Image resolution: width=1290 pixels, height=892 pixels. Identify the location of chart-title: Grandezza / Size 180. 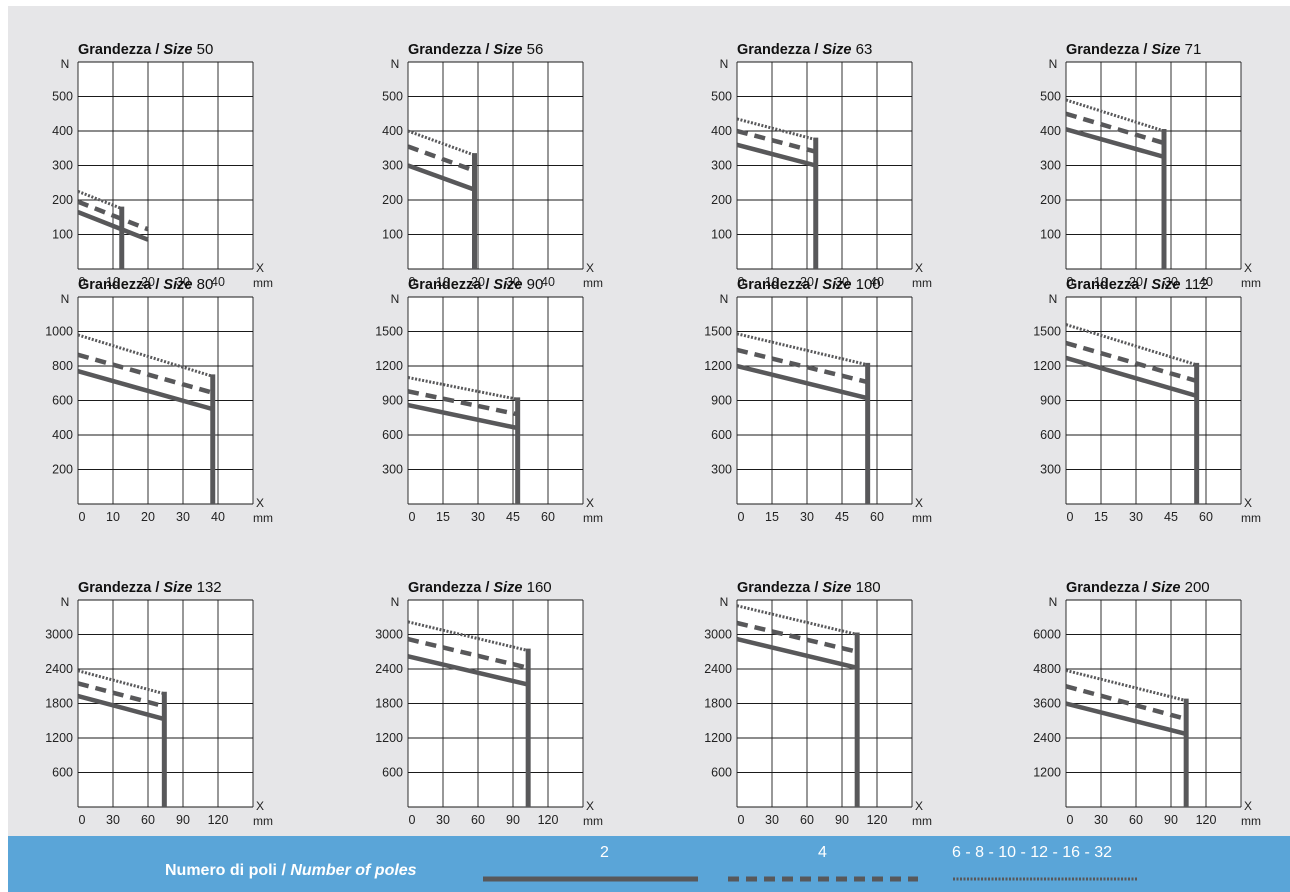
(809, 587).